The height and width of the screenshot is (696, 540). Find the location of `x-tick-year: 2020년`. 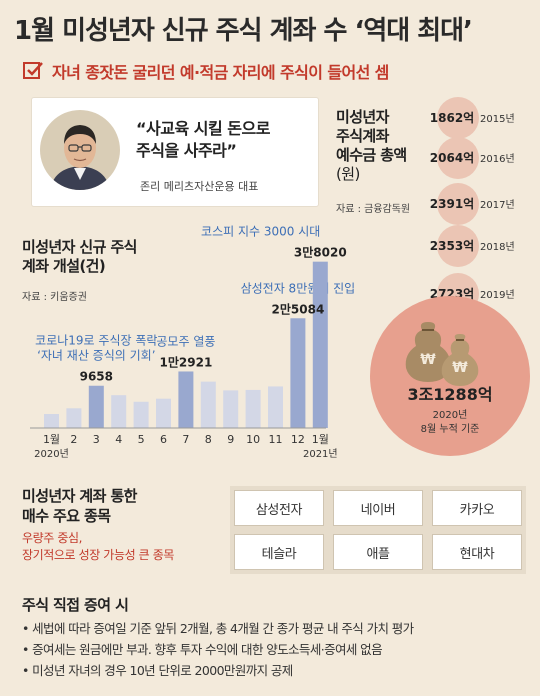

x-tick-year: 2020년 is located at coordinates (51, 454).